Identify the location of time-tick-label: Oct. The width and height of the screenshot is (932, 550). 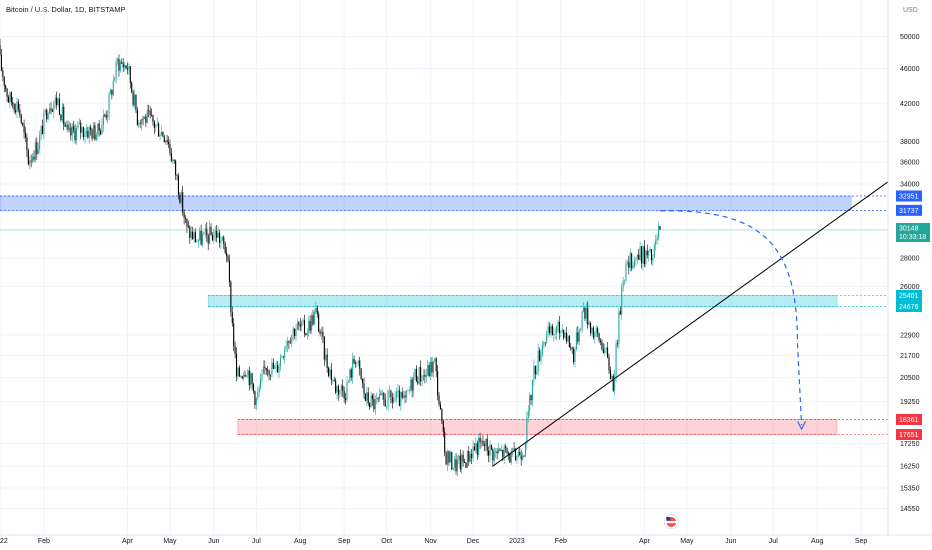
(386, 541).